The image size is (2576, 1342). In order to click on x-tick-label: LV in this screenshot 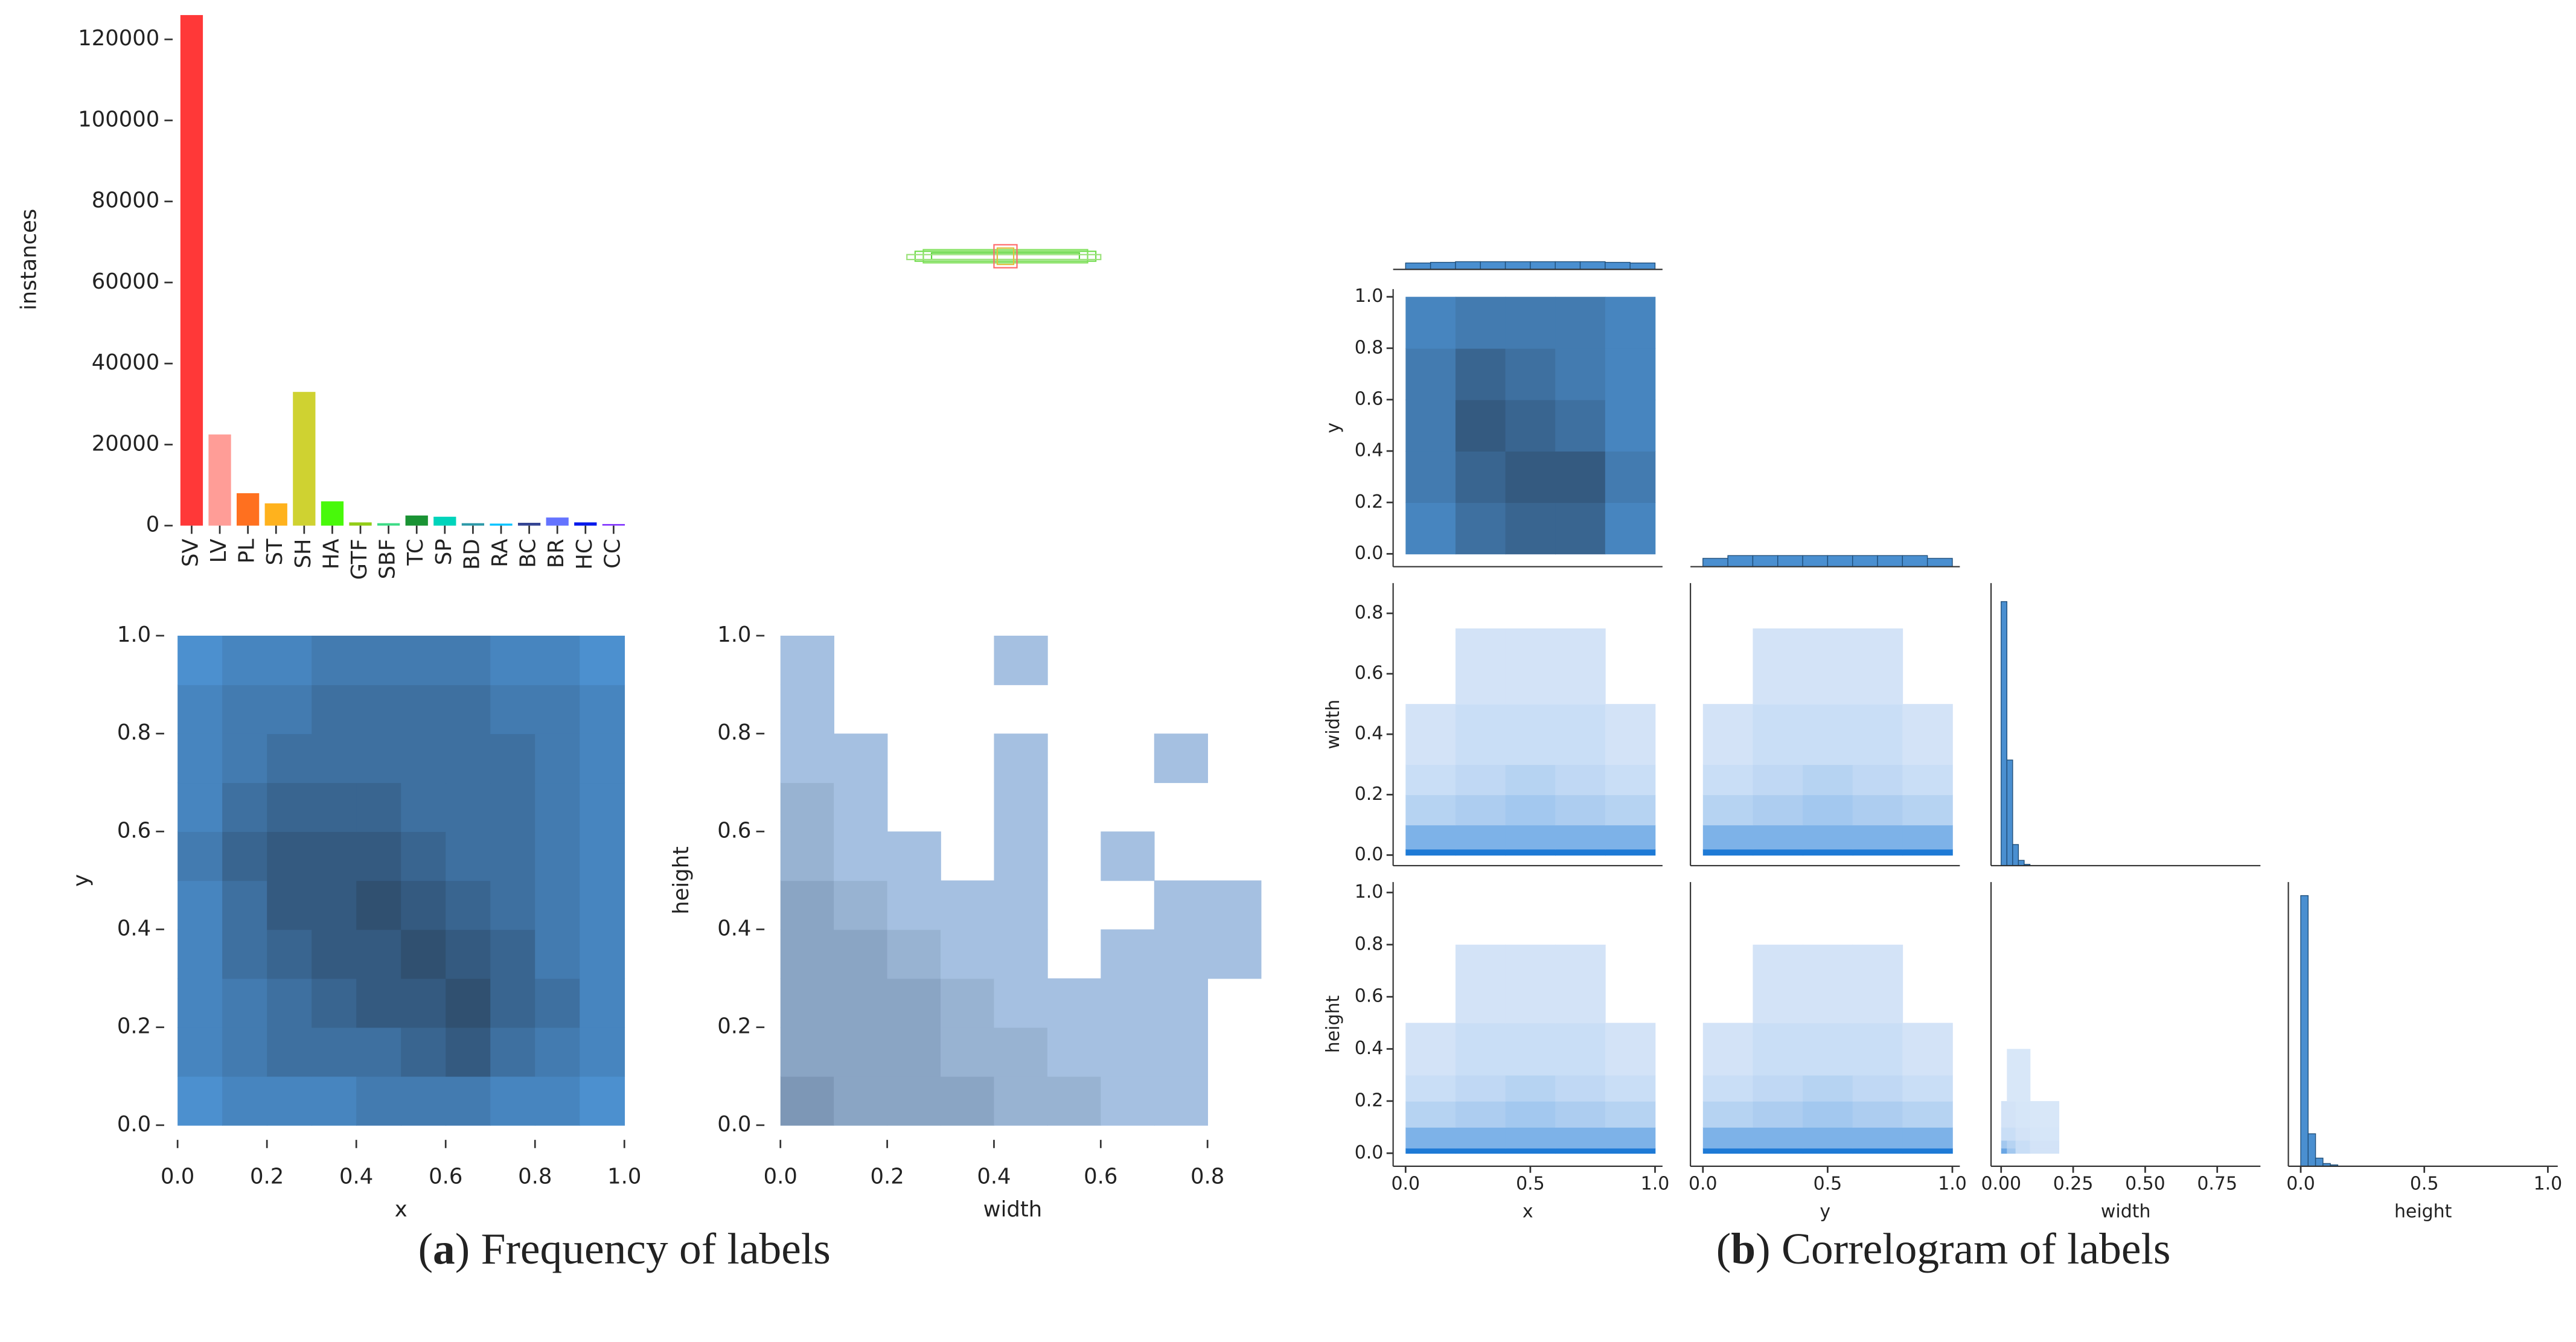, I will do `click(219, 551)`.